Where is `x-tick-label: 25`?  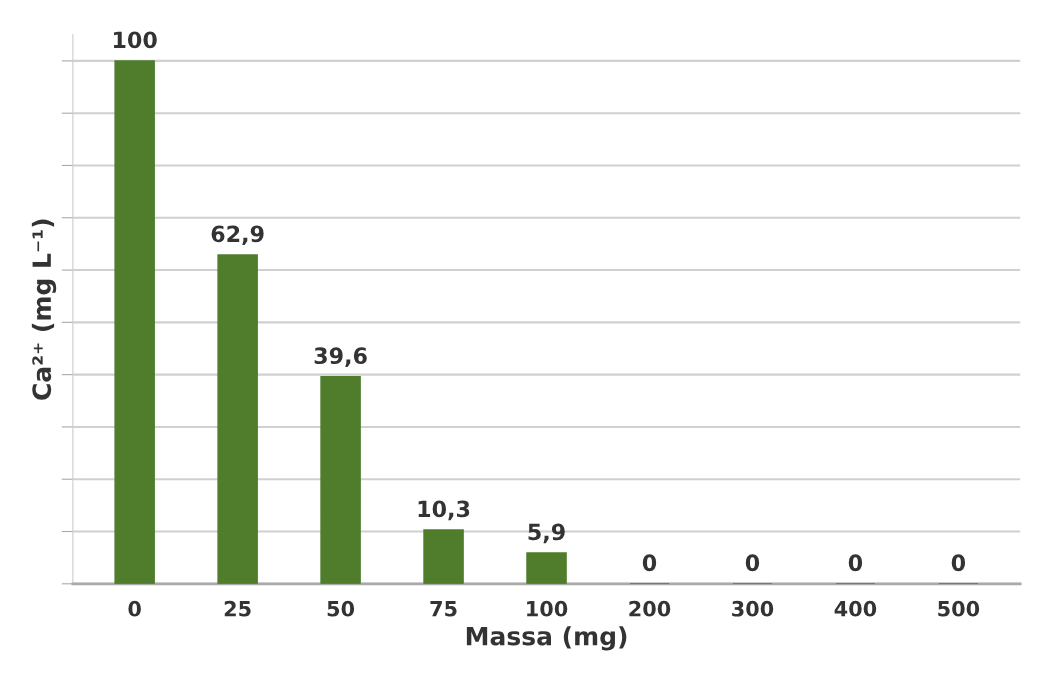
x-tick-label: 25 is located at coordinates (237, 608).